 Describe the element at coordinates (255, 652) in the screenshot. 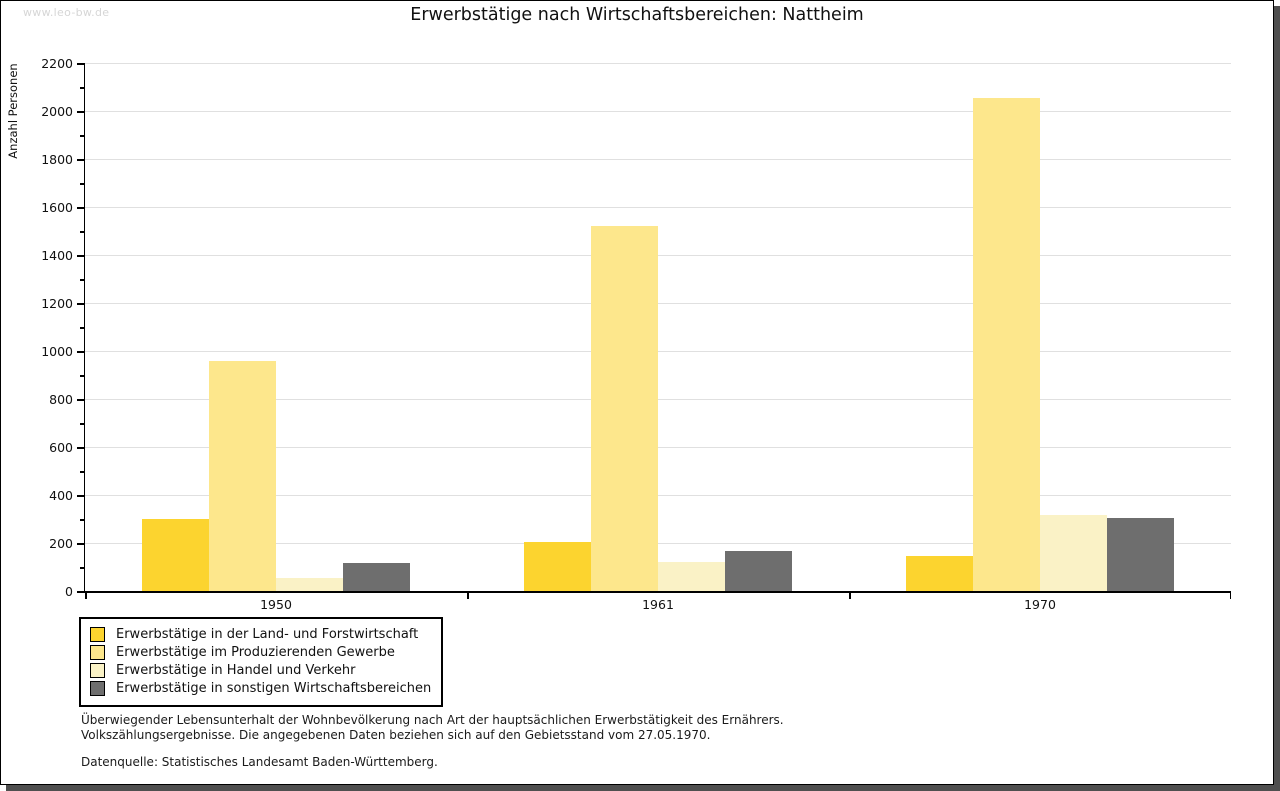

I see `legend-item-label: Erwerbstätige im Produzierenden Gewerbe` at that location.